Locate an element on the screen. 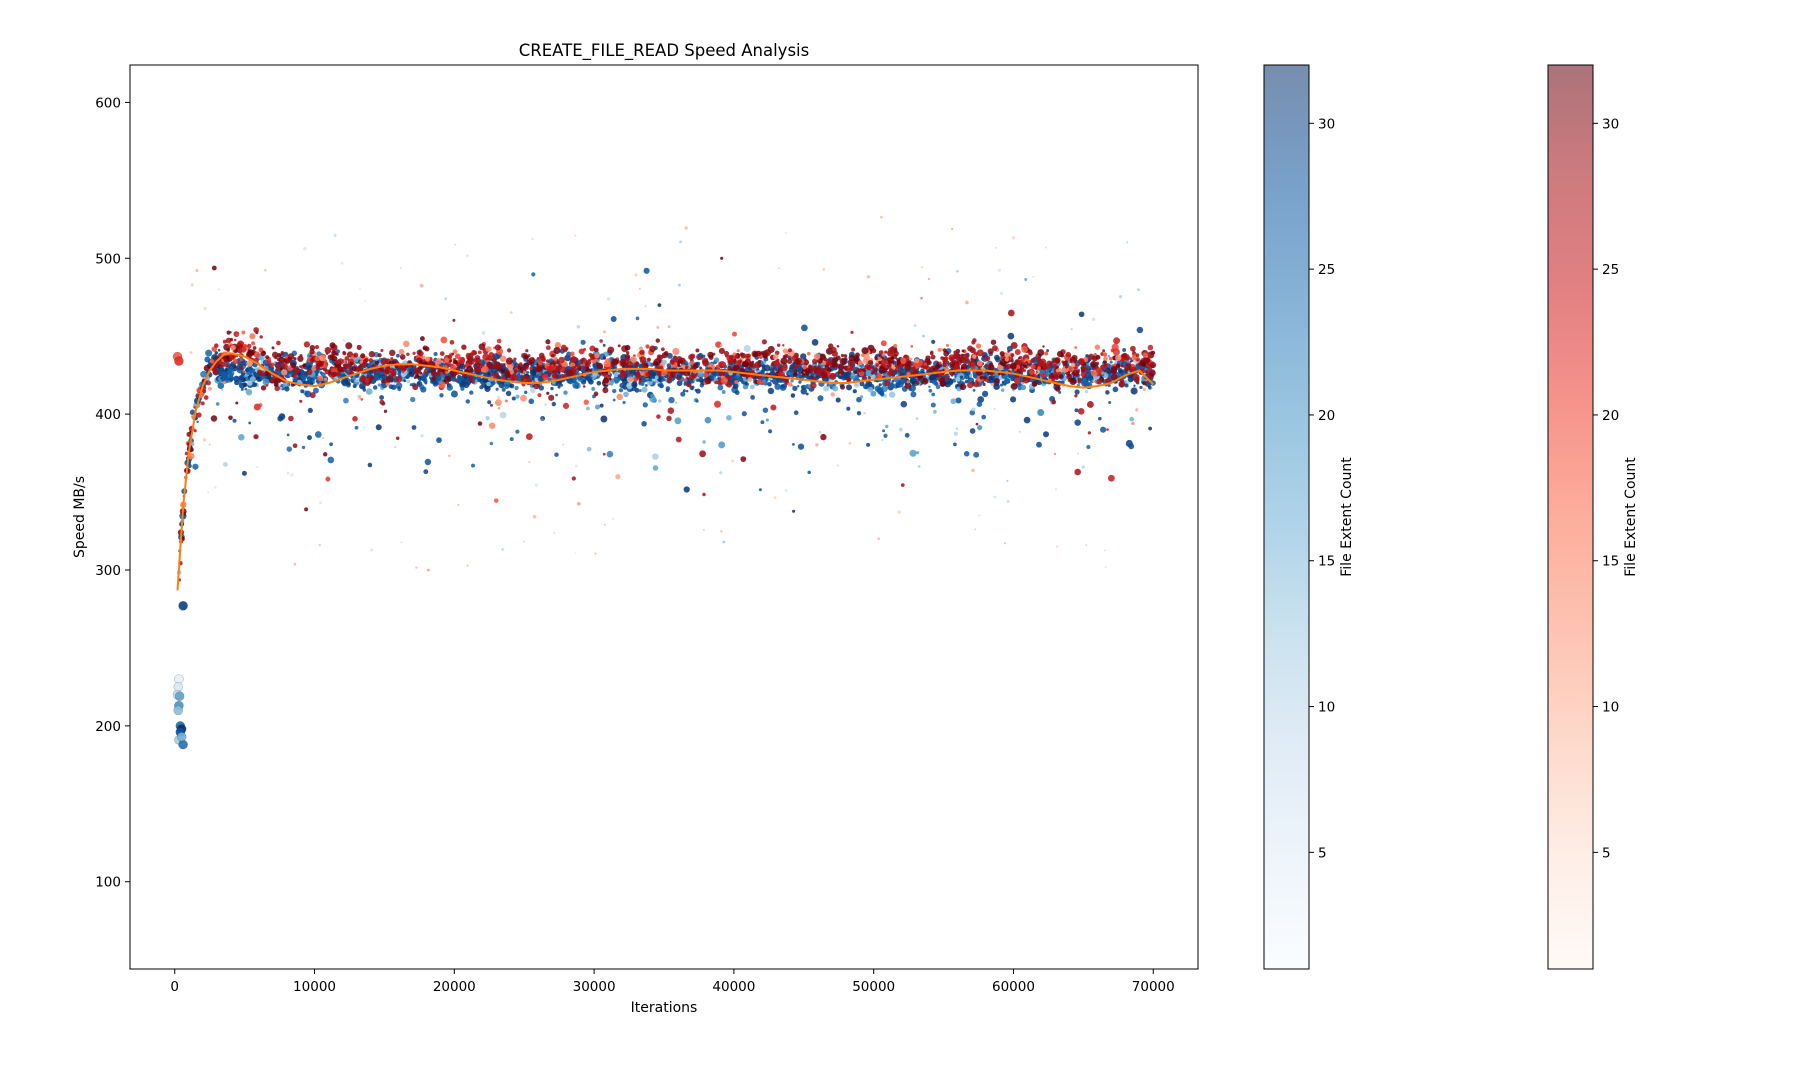 This screenshot has width=1800, height=1065. colorbar-tick-label: 5 is located at coordinates (1606, 853).